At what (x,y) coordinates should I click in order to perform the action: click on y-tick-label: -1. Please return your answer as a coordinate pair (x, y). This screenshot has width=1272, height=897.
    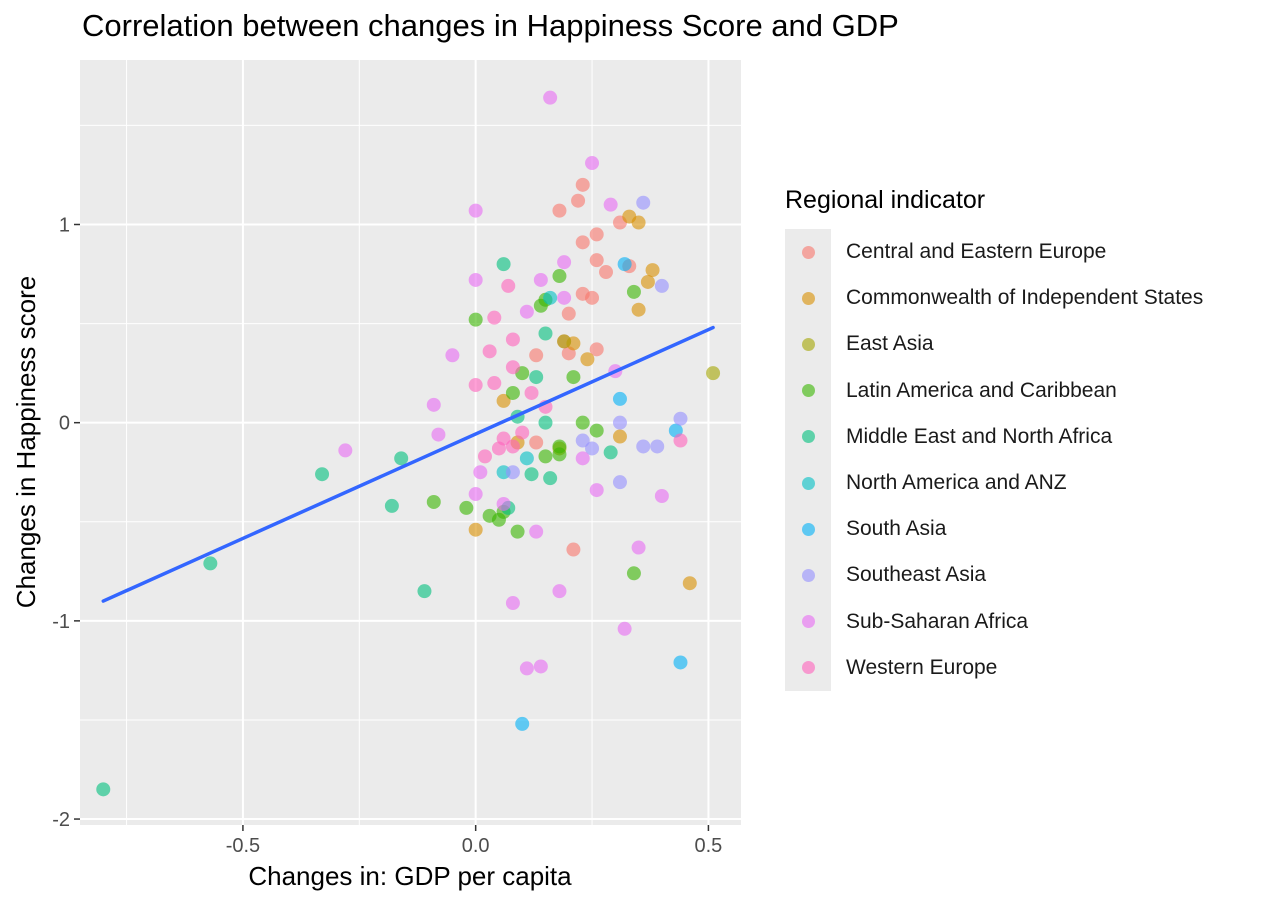
    Looking at the image, I should click on (61, 622).